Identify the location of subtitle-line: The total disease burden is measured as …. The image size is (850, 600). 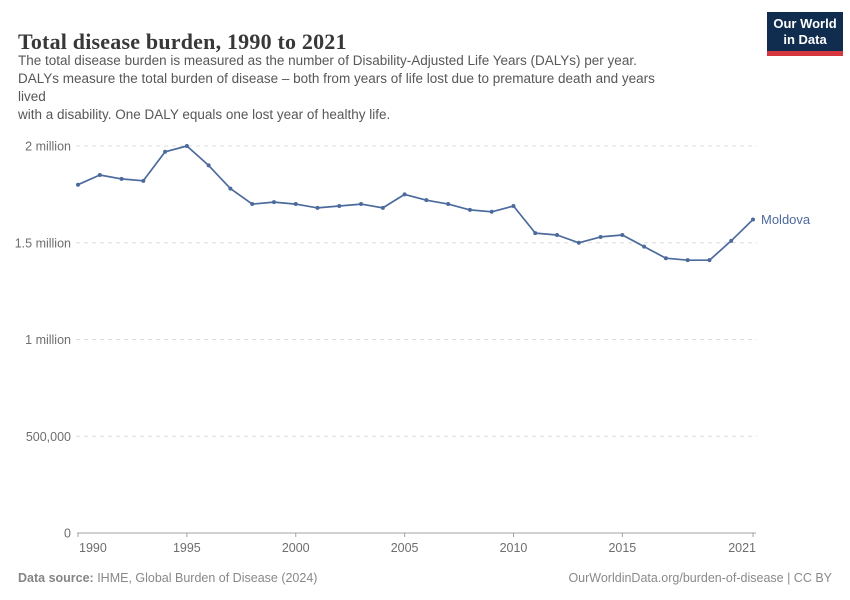
(327, 60).